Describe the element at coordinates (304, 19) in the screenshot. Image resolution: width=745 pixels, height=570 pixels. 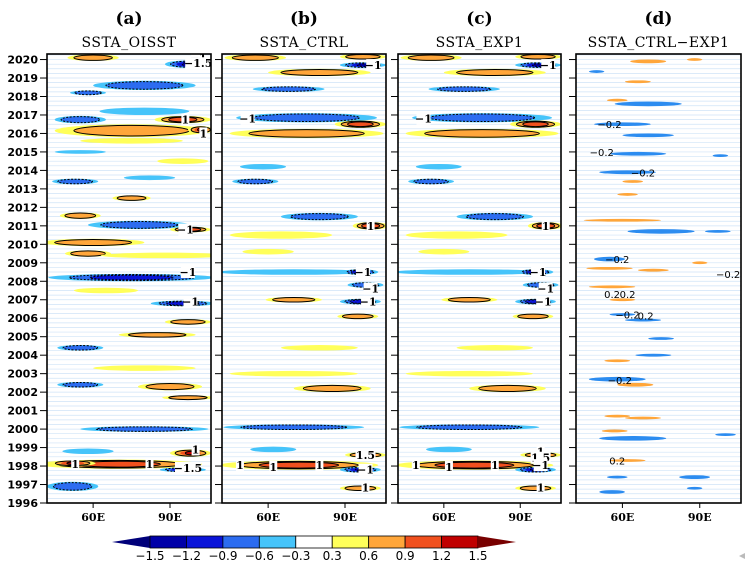
I see `panel-letter: (b)` at that location.